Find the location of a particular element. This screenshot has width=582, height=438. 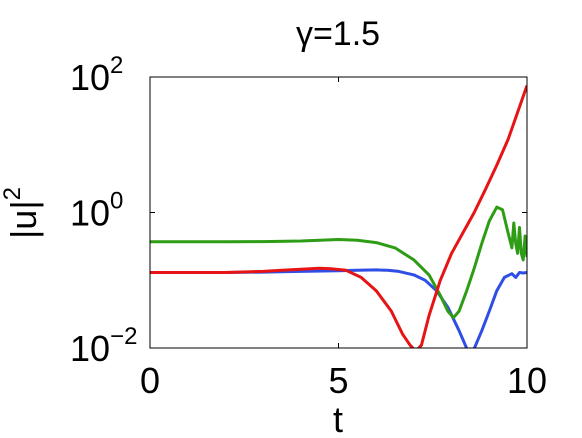

x-tick-label: 0 is located at coordinates (150, 380).